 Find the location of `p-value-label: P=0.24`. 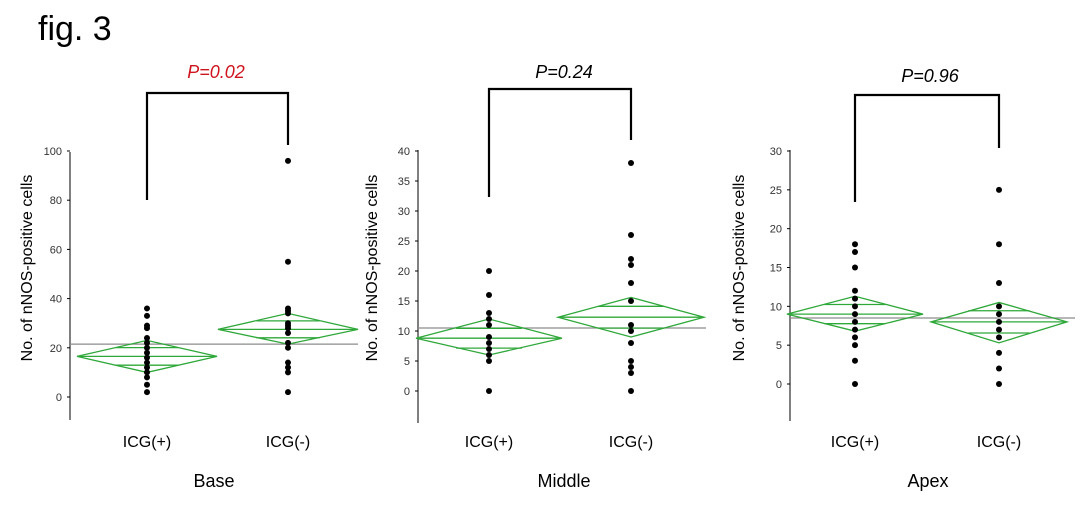

p-value-label: P=0.24 is located at coordinates (564, 72).